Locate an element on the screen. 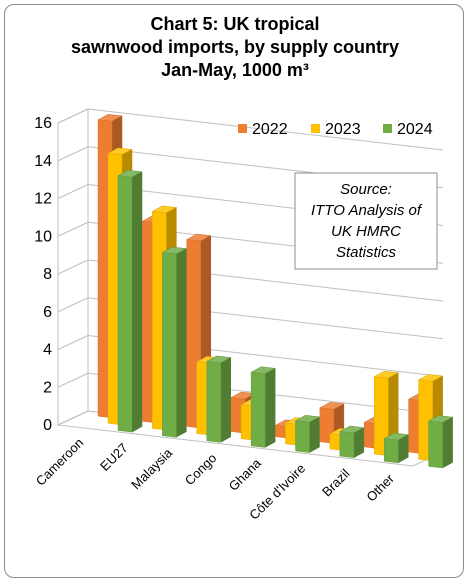 This screenshot has width=470, height=584. chart-title-line-3: Jan-May, 1000 m³ is located at coordinates (235, 70).